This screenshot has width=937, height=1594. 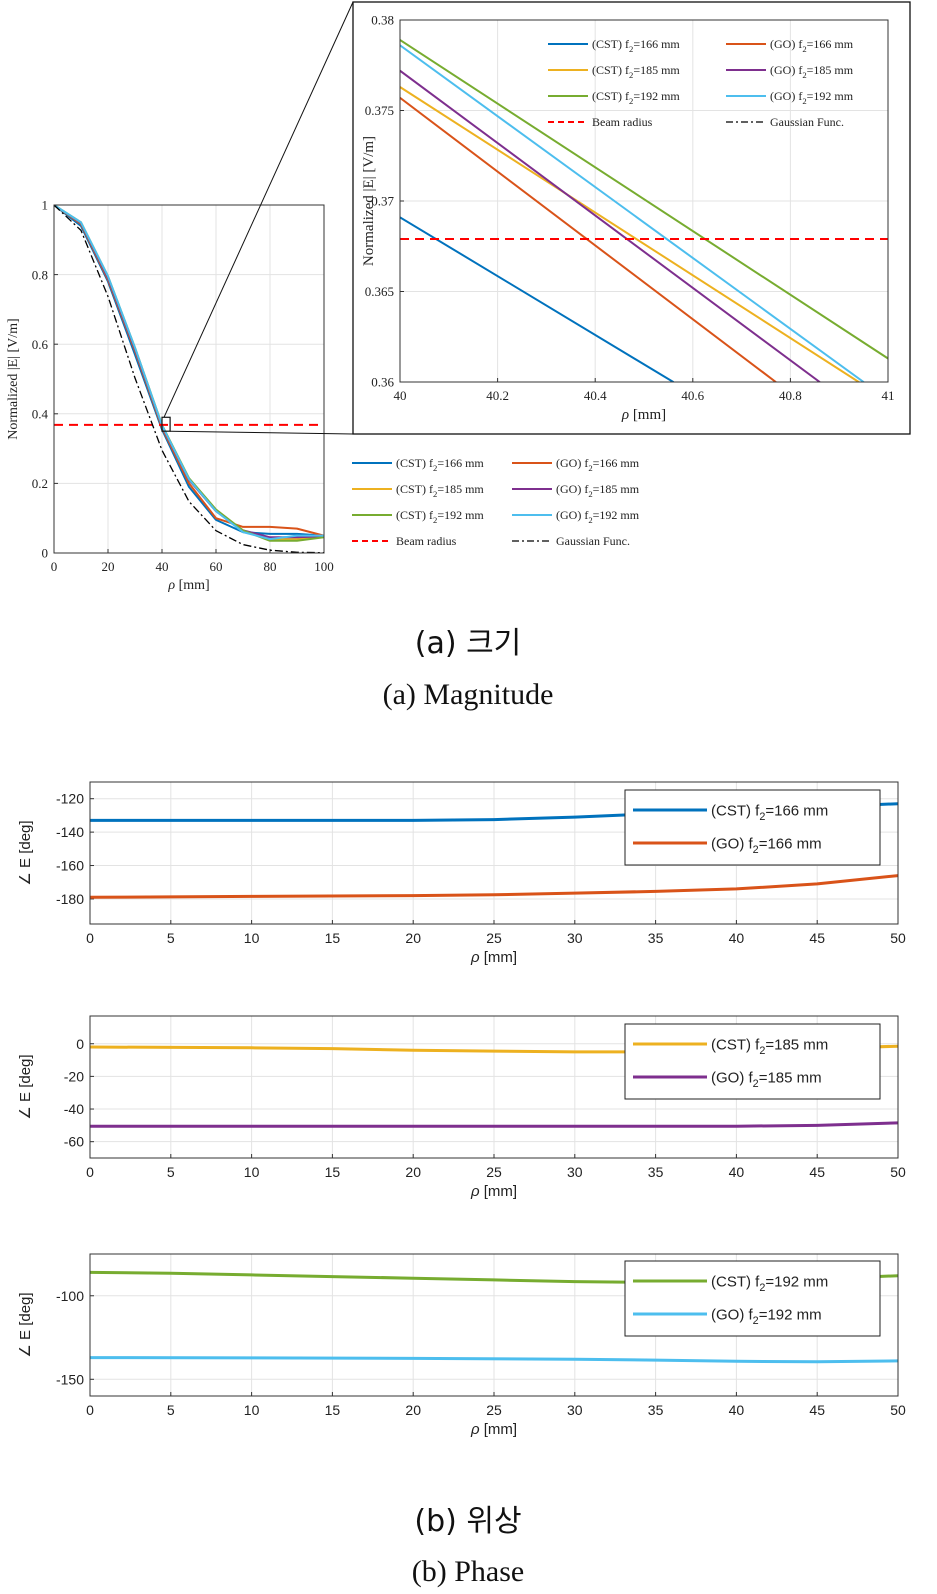 What do you see at coordinates (382, 201) in the screenshot?
I see `y-tick-label: 0.37` at bounding box center [382, 201].